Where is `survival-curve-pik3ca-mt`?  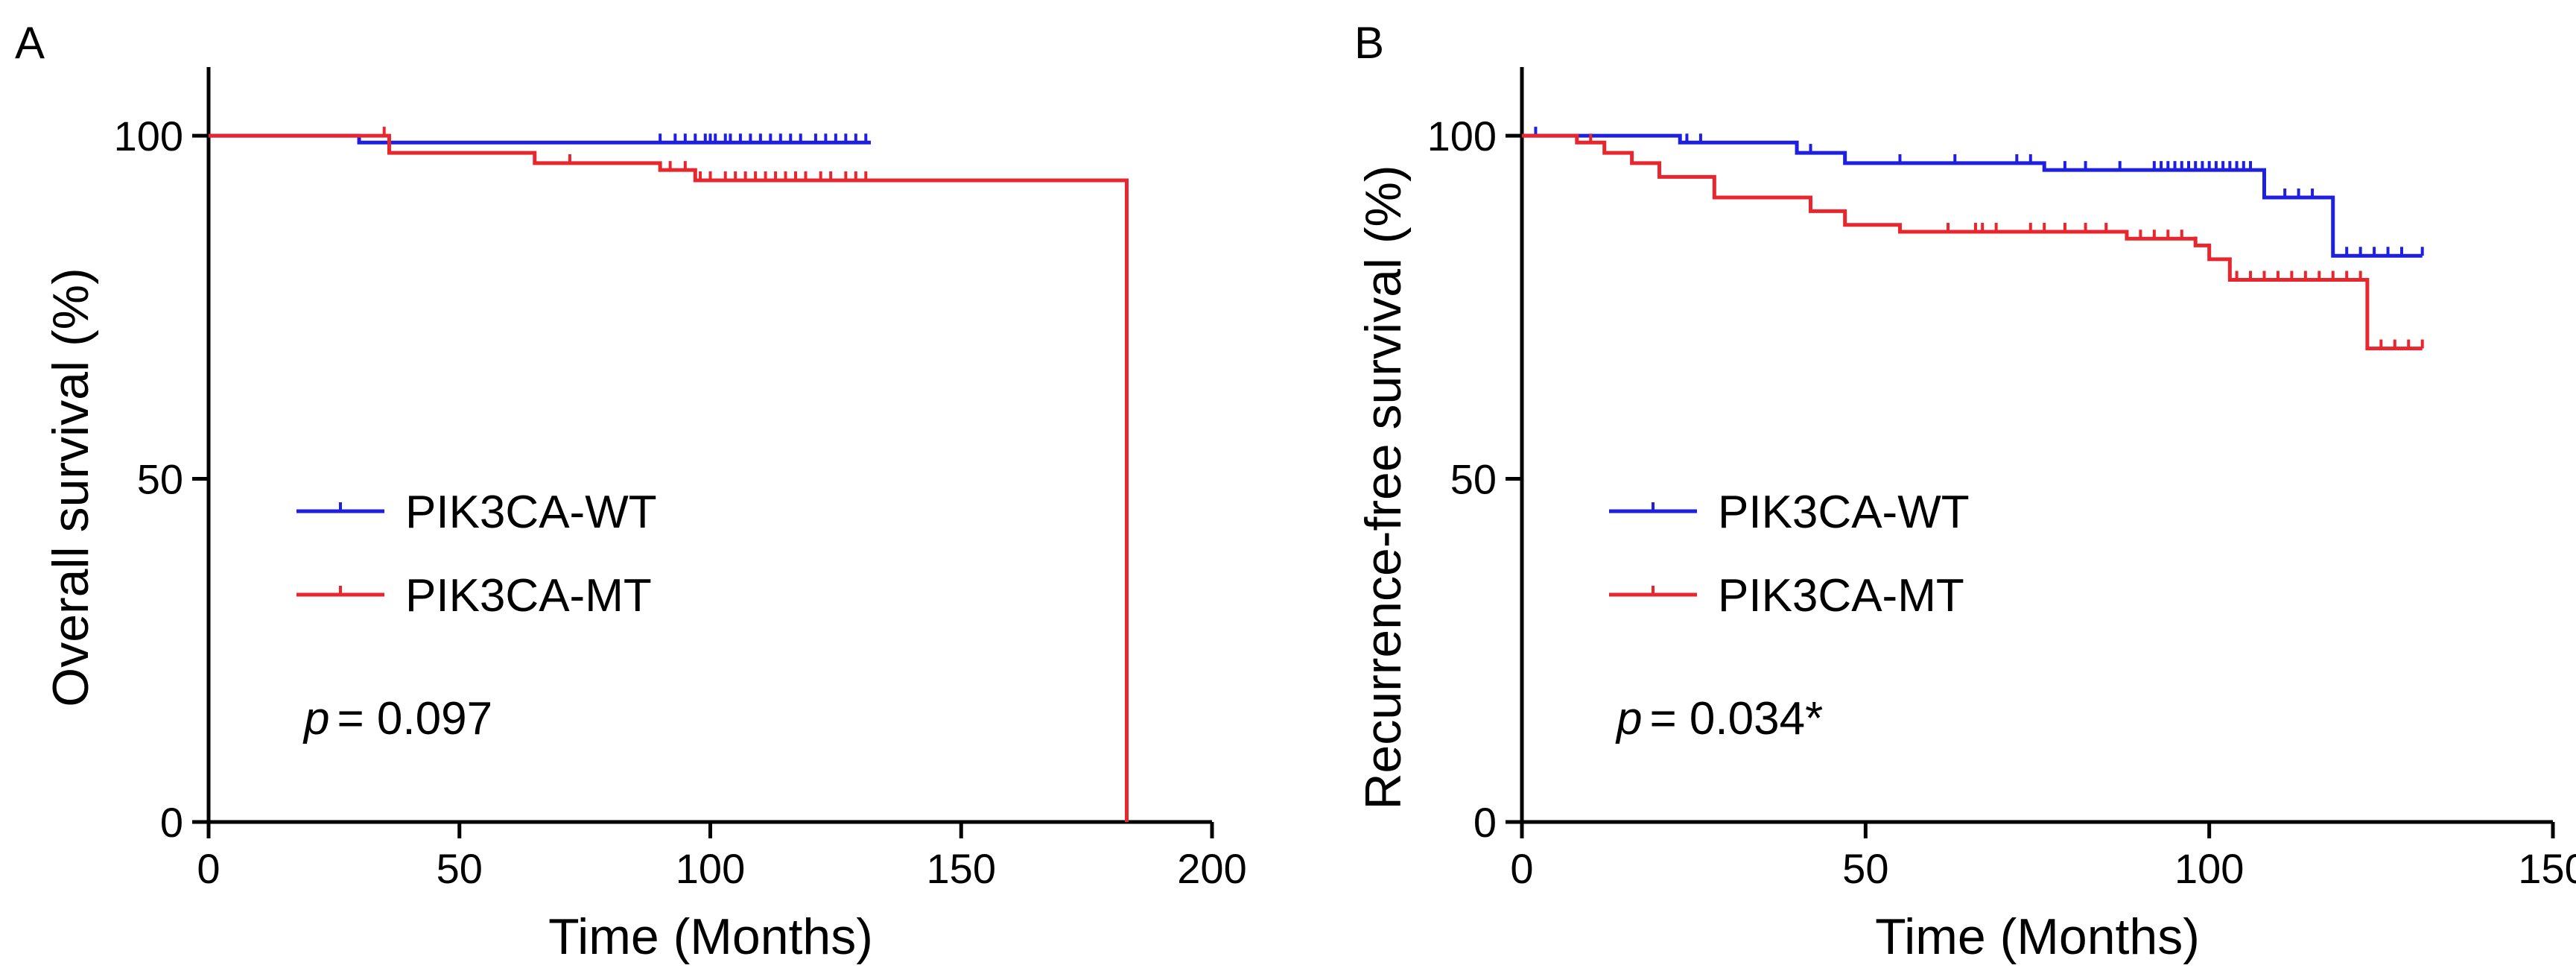 survival-curve-pik3ca-mt is located at coordinates (1973, 242).